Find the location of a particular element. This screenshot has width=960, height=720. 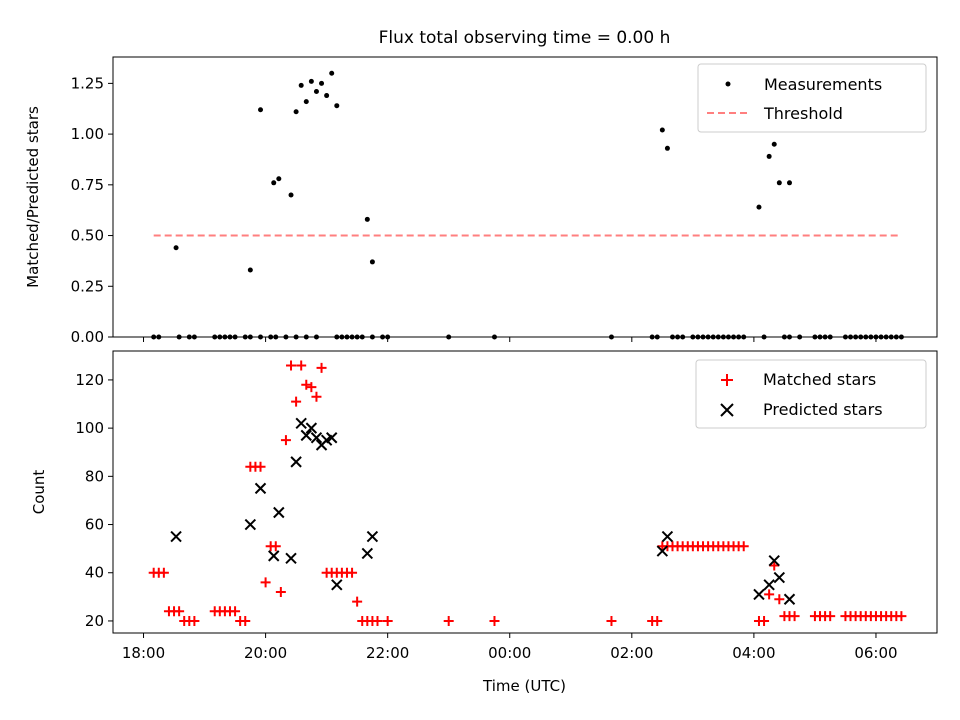

legend-label-predicted: Predicted stars is located at coordinates (823, 409).